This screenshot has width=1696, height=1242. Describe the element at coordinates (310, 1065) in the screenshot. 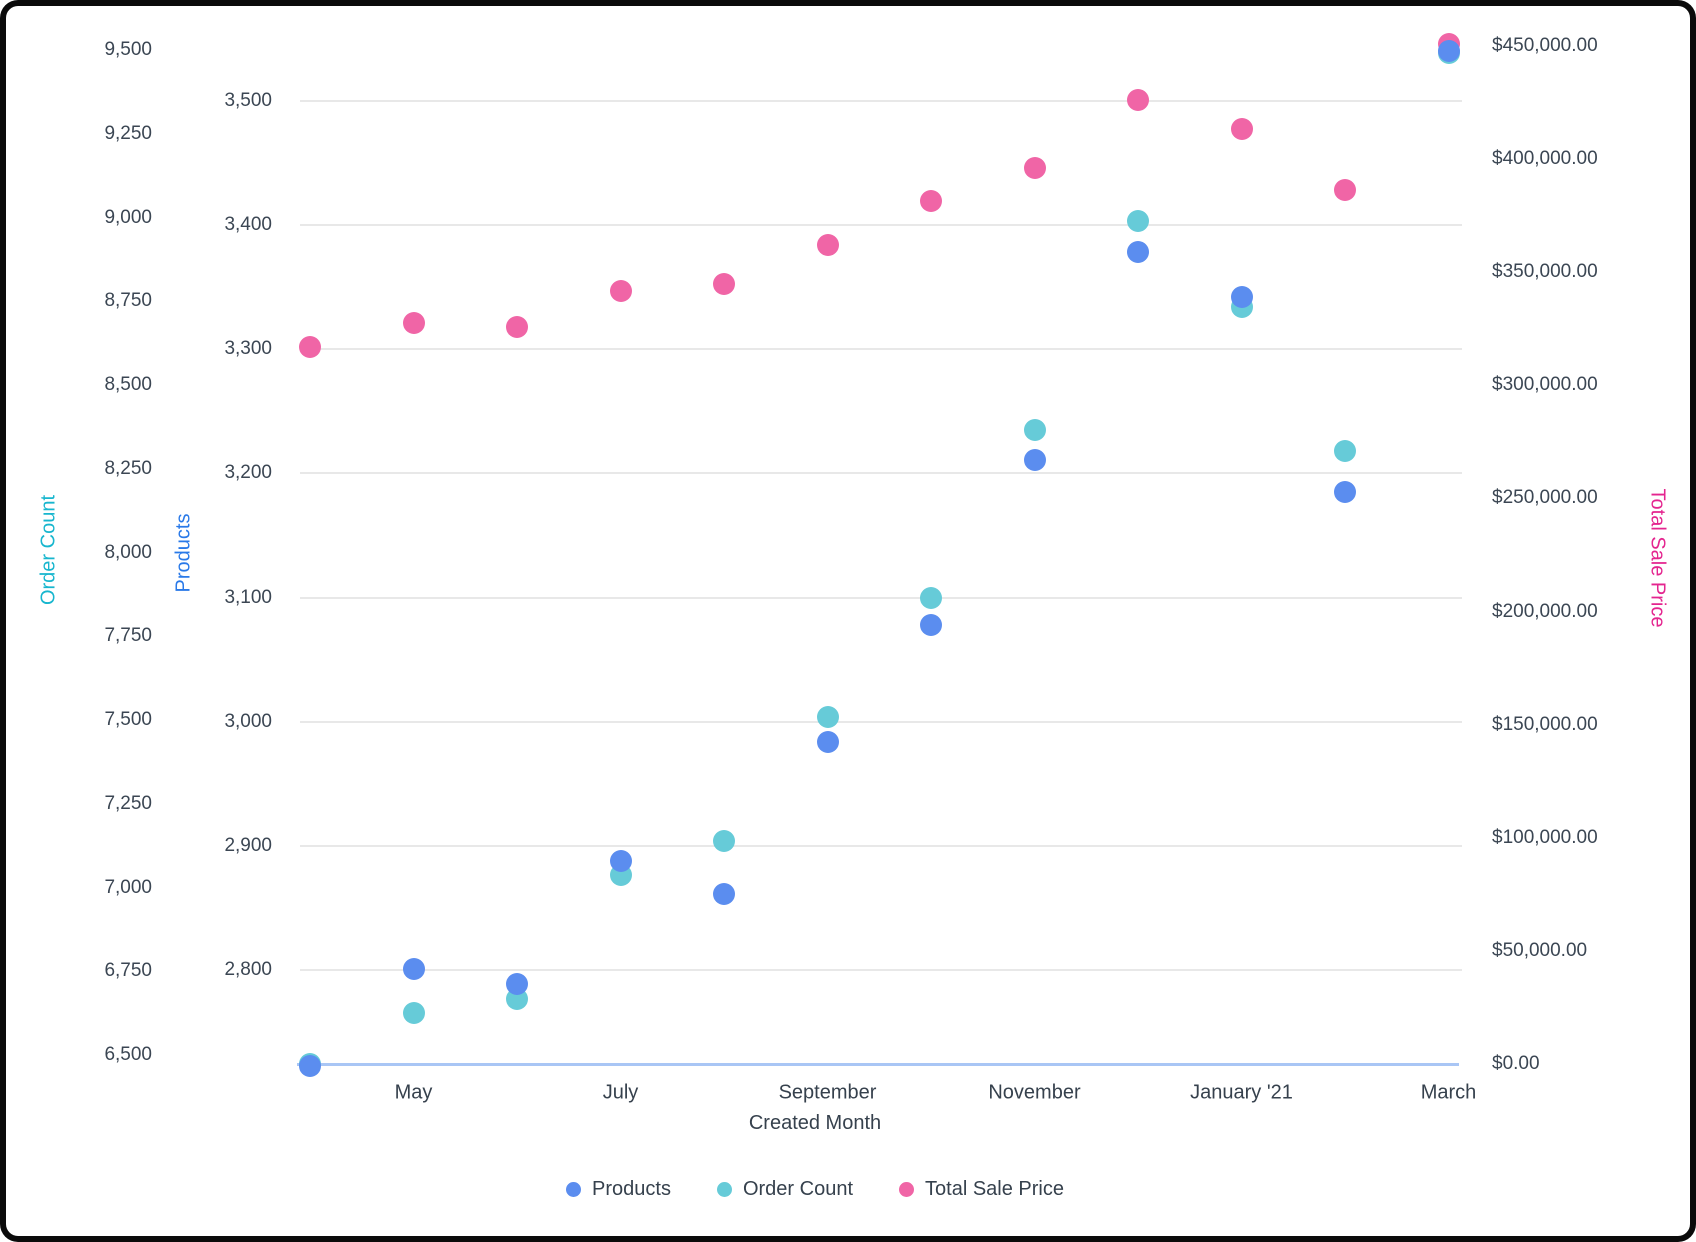

I see `products-point-april` at that location.